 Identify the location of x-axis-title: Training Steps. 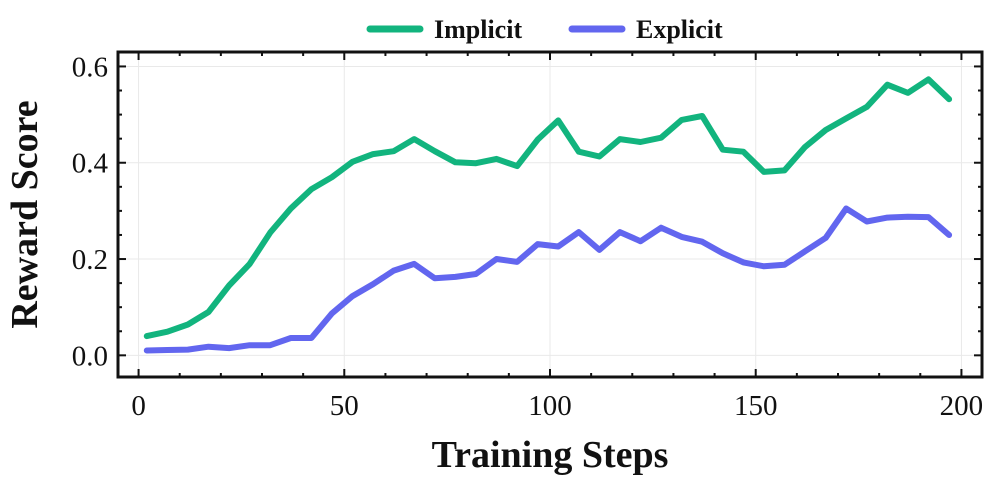
(550, 455).